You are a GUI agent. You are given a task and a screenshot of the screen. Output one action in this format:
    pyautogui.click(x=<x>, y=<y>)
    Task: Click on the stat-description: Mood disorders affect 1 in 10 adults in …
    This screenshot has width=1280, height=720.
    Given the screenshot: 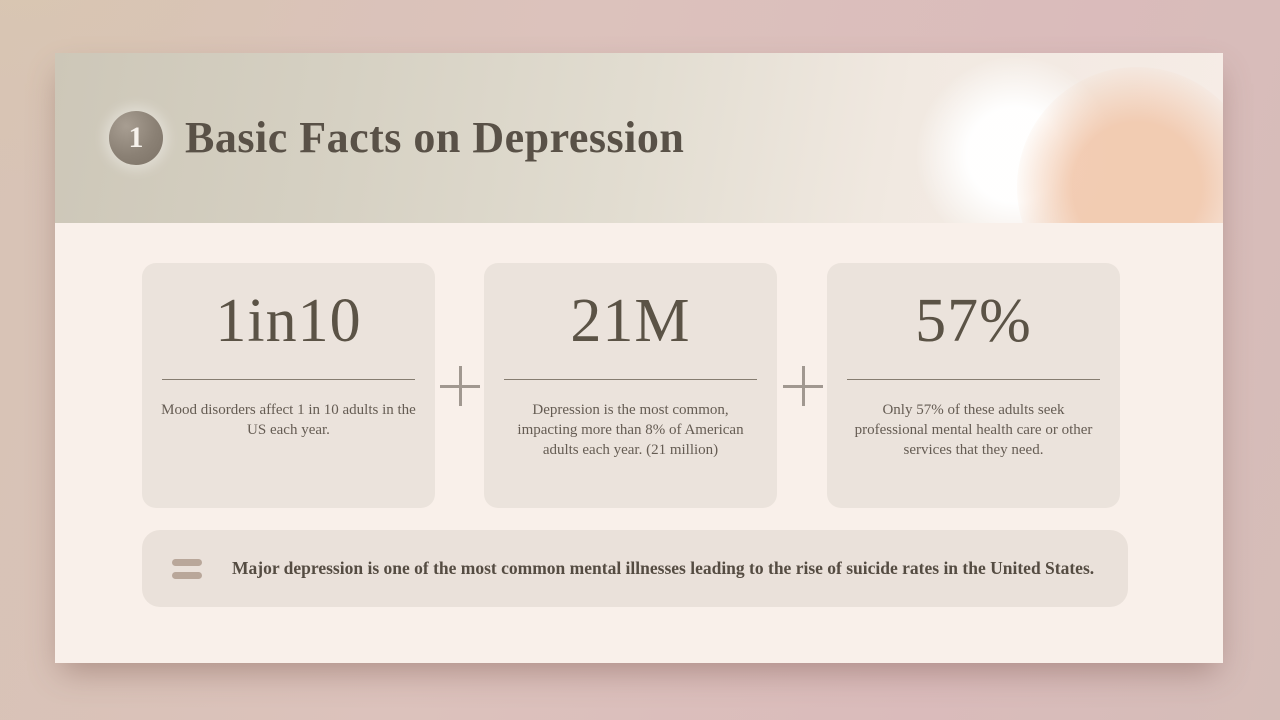 What is the action you would take?
    pyautogui.click(x=288, y=420)
    